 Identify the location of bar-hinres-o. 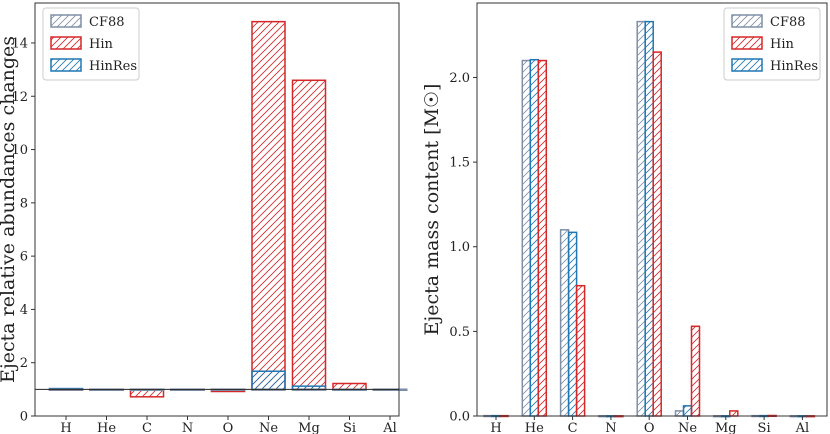
(649, 218).